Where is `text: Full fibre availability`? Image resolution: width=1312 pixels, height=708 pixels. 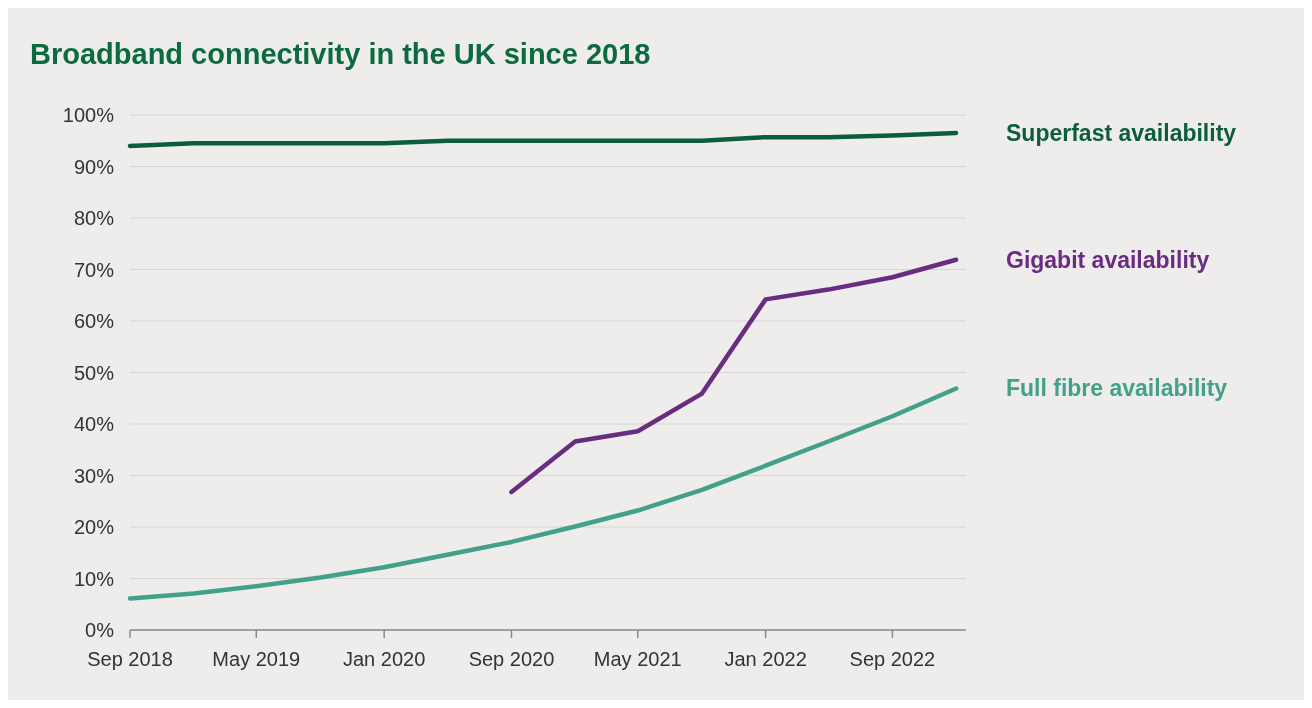
text: Full fibre availability is located at coordinates (1117, 388).